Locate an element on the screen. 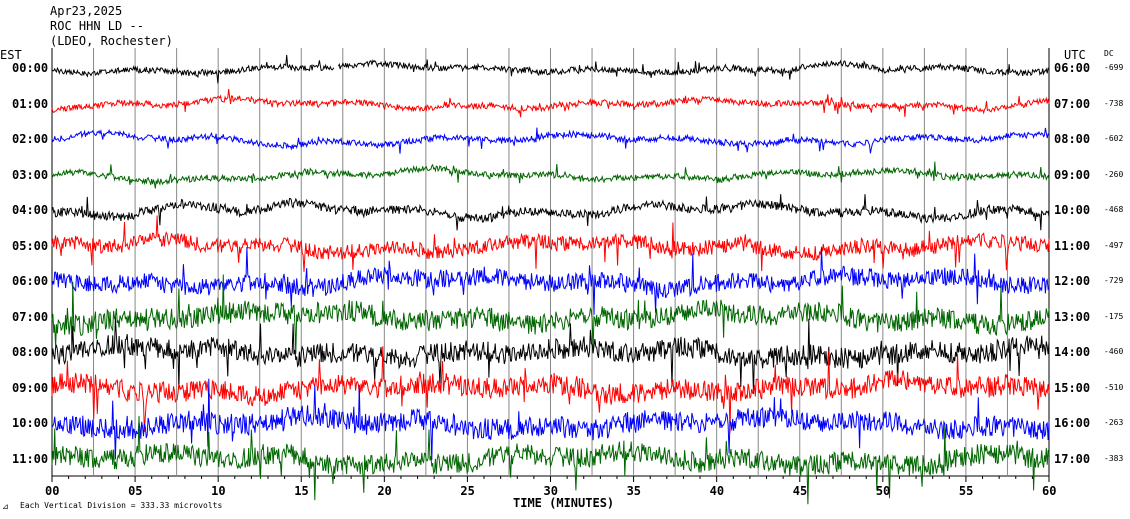 The width and height of the screenshot is (1130, 519). x-tick-label: 55 is located at coordinates (966, 491).